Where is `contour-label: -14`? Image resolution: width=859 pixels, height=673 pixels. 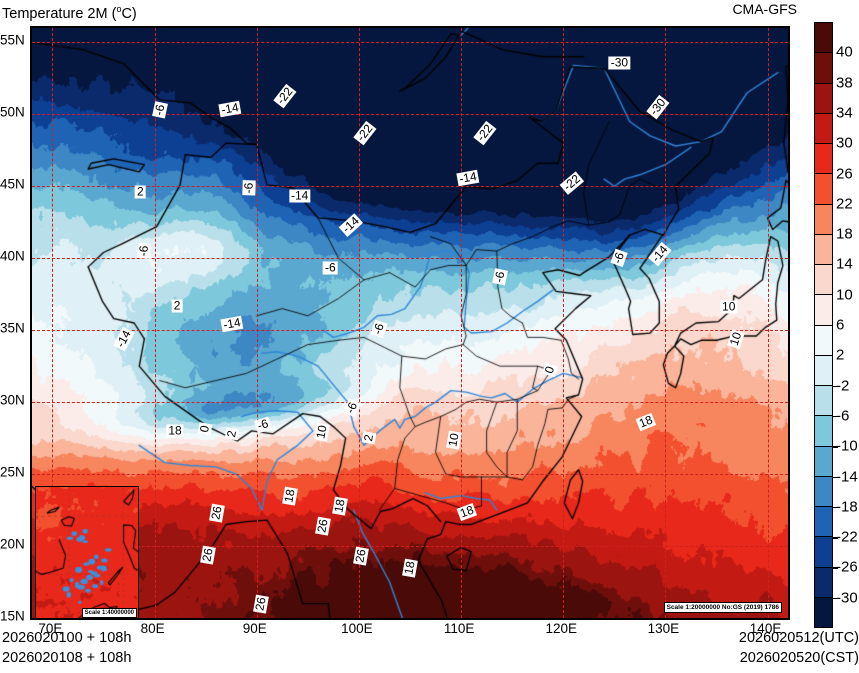
contour-label: -14 is located at coordinates (299, 195).